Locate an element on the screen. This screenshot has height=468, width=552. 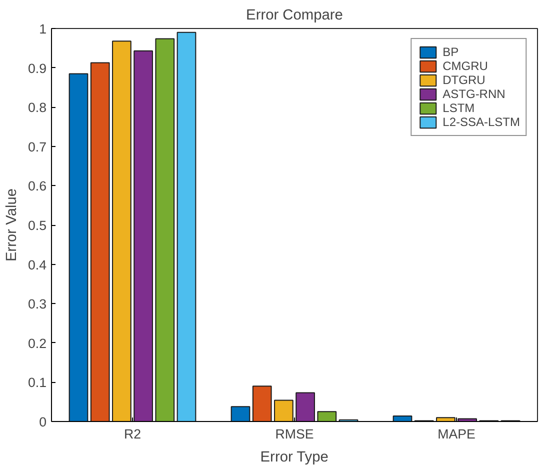
y-tick-label: 0.3 is located at coordinates (37, 304).